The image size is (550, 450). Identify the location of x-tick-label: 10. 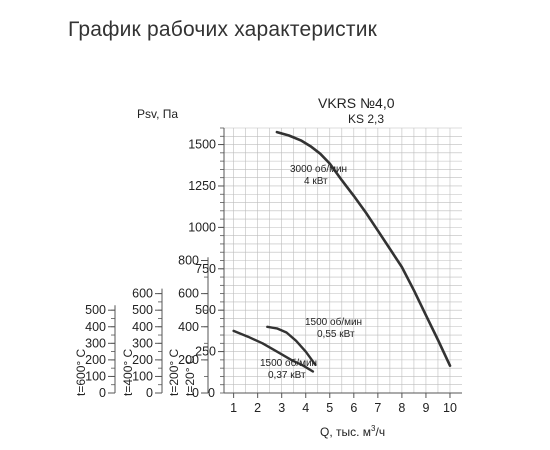
(450, 408).